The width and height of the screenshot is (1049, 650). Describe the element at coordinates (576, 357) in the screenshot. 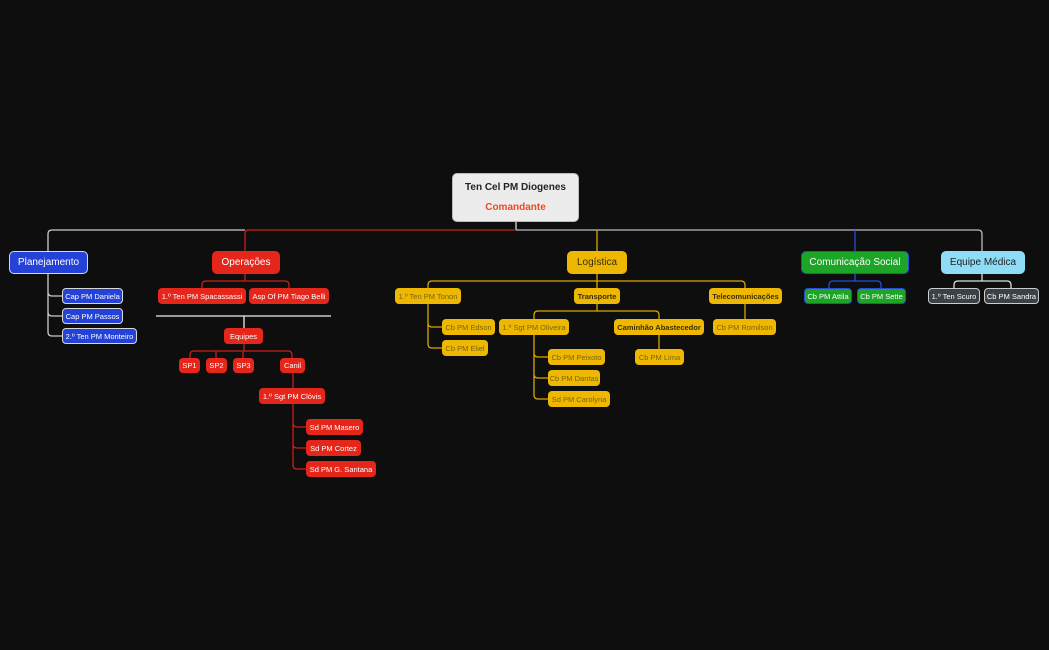

I see `node-member: Cb PM Peixoto` at that location.